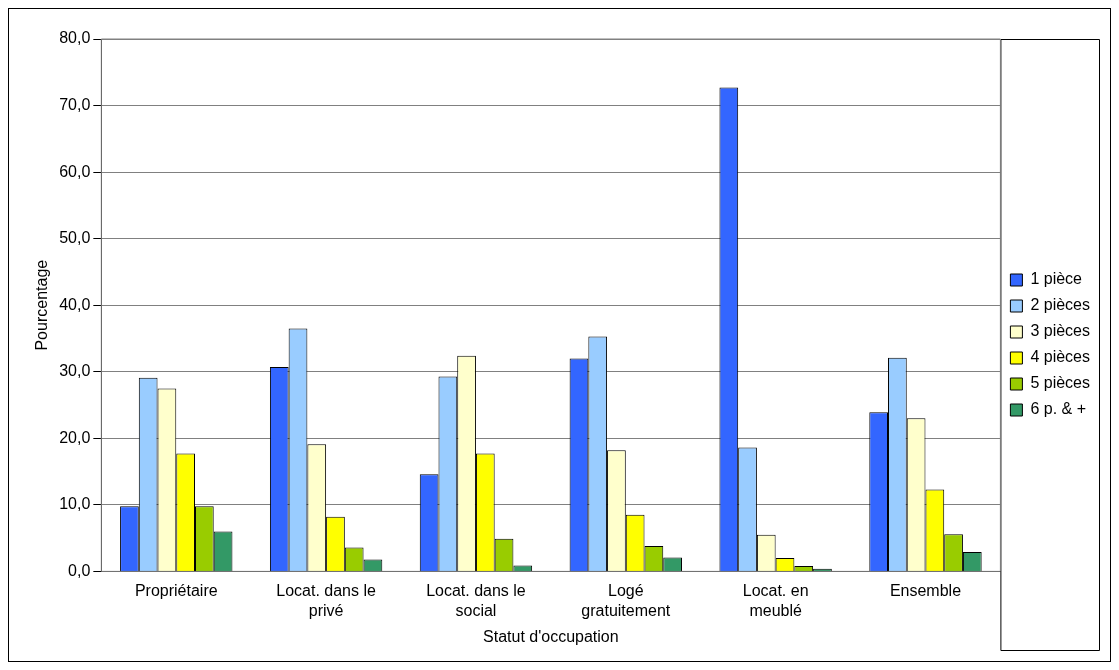 The image size is (1119, 670). Describe the element at coordinates (1058, 409) in the screenshot. I see `legend-label: 6 p. & +` at that location.